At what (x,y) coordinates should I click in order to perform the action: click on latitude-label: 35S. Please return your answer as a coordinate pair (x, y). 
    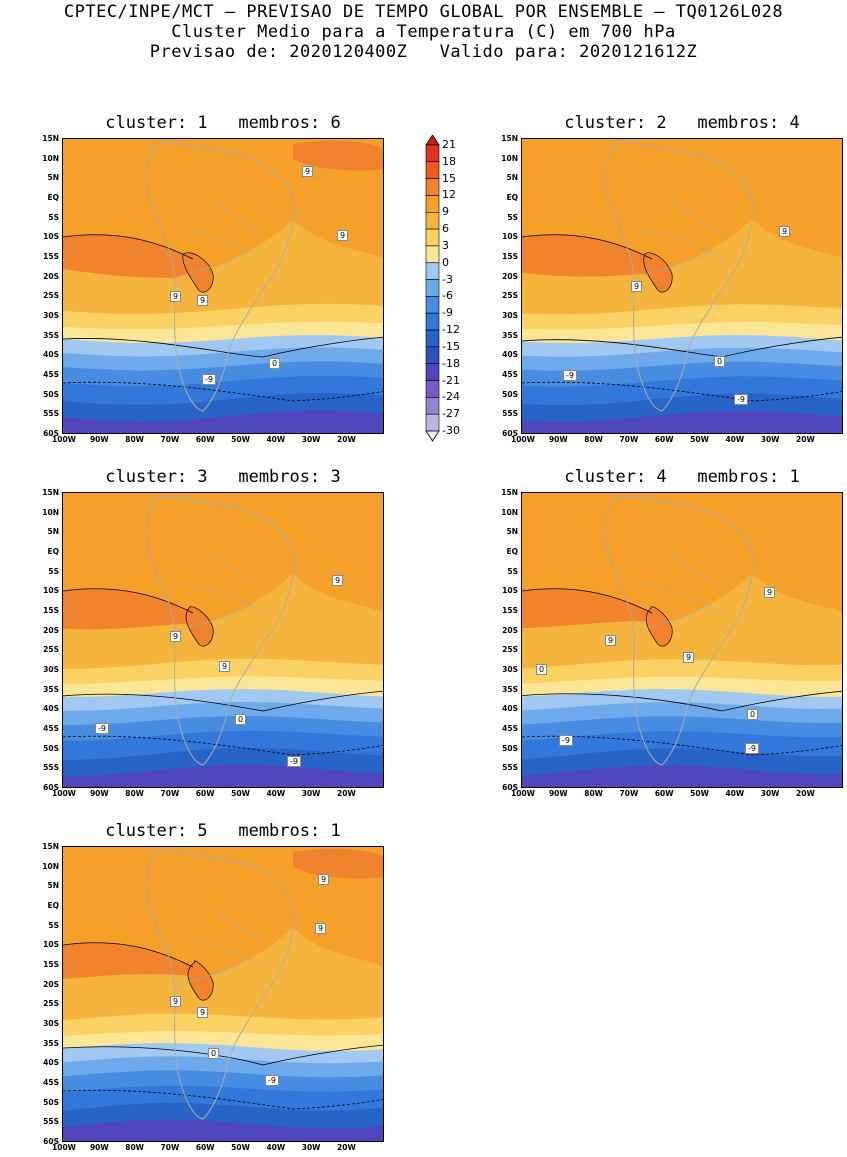
    Looking at the image, I should click on (510, 689).